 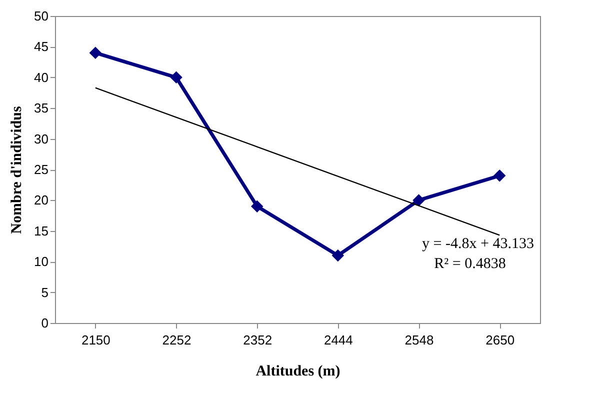 What do you see at coordinates (41, 230) in the screenshot?
I see `y-tick-label: 15` at bounding box center [41, 230].